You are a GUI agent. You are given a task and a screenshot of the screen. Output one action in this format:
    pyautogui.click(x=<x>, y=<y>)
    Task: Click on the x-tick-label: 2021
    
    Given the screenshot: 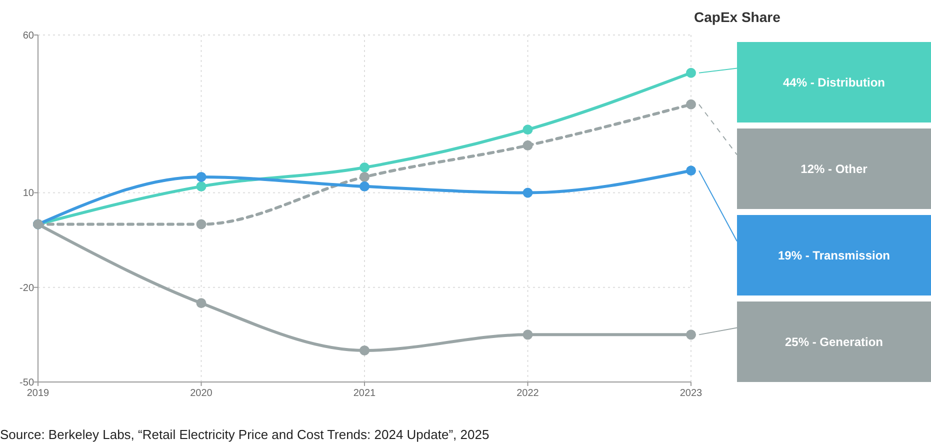 What is the action you would take?
    pyautogui.click(x=364, y=393)
    